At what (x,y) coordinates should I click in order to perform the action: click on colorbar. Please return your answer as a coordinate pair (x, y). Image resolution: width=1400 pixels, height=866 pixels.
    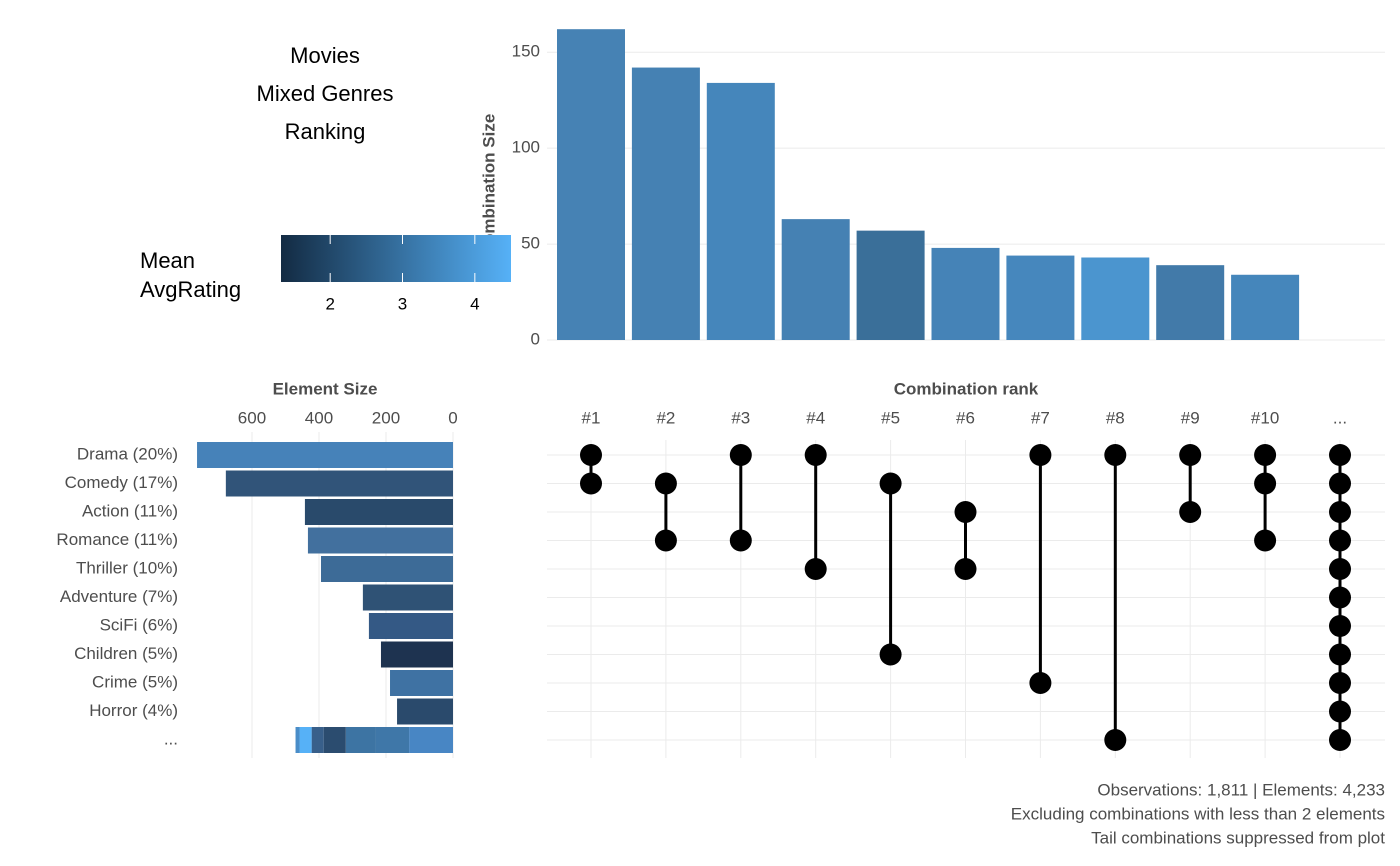
    Looking at the image, I should click on (396, 258).